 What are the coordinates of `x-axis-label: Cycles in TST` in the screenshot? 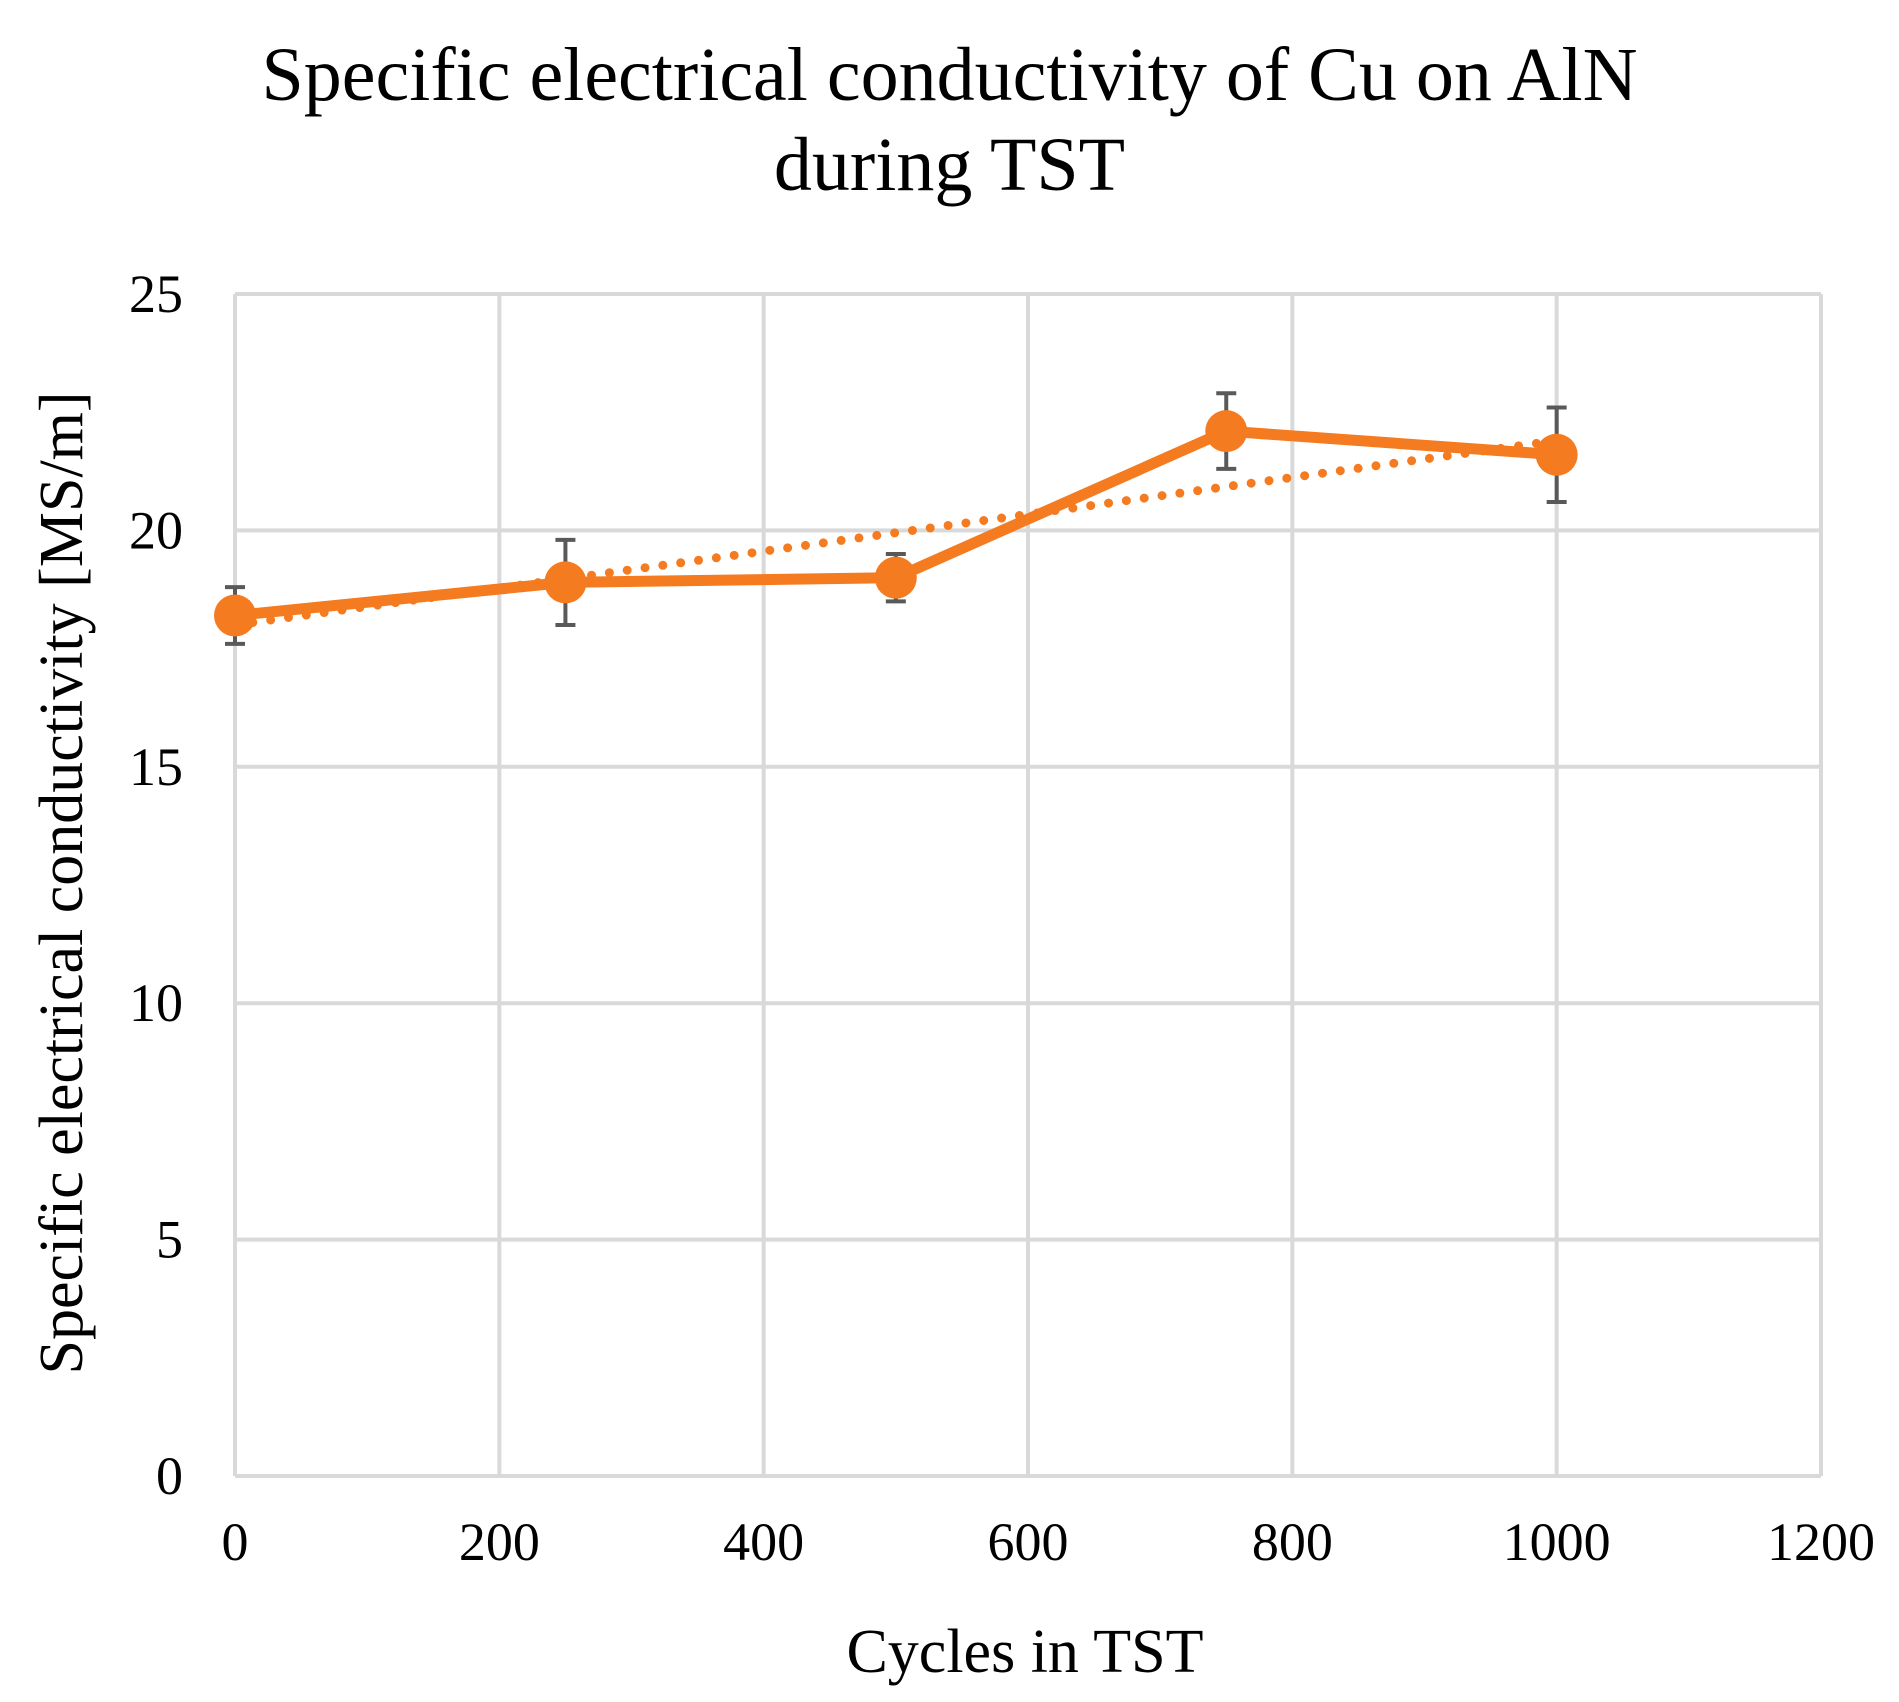 It's located at (1024, 1652).